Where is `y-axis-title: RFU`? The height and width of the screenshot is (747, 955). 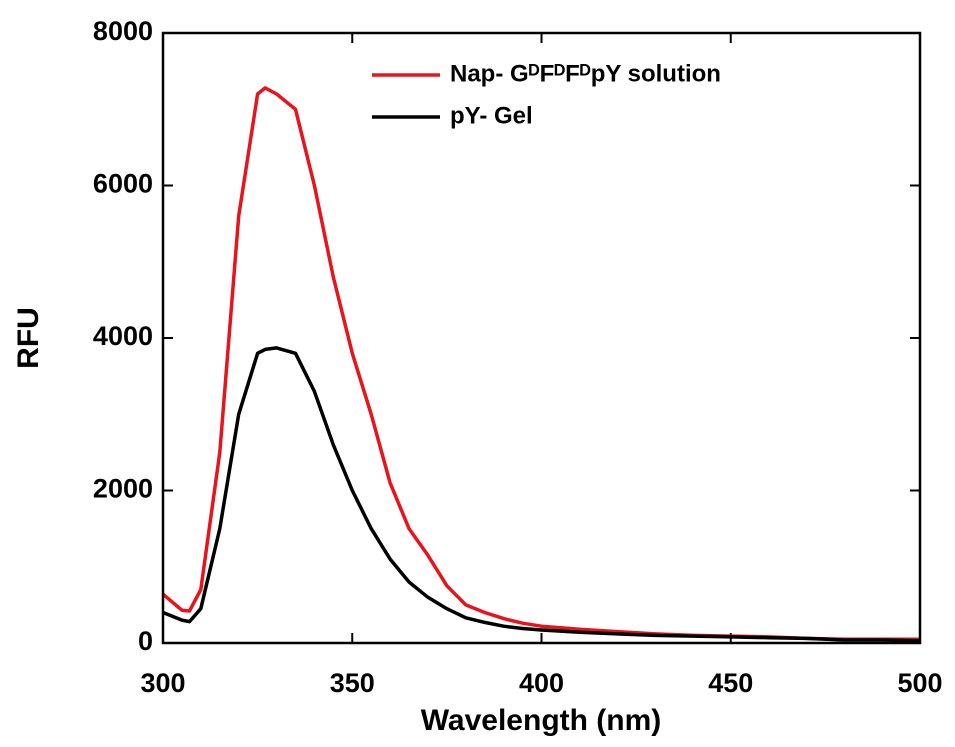
y-axis-title: RFU is located at coordinates (28, 338).